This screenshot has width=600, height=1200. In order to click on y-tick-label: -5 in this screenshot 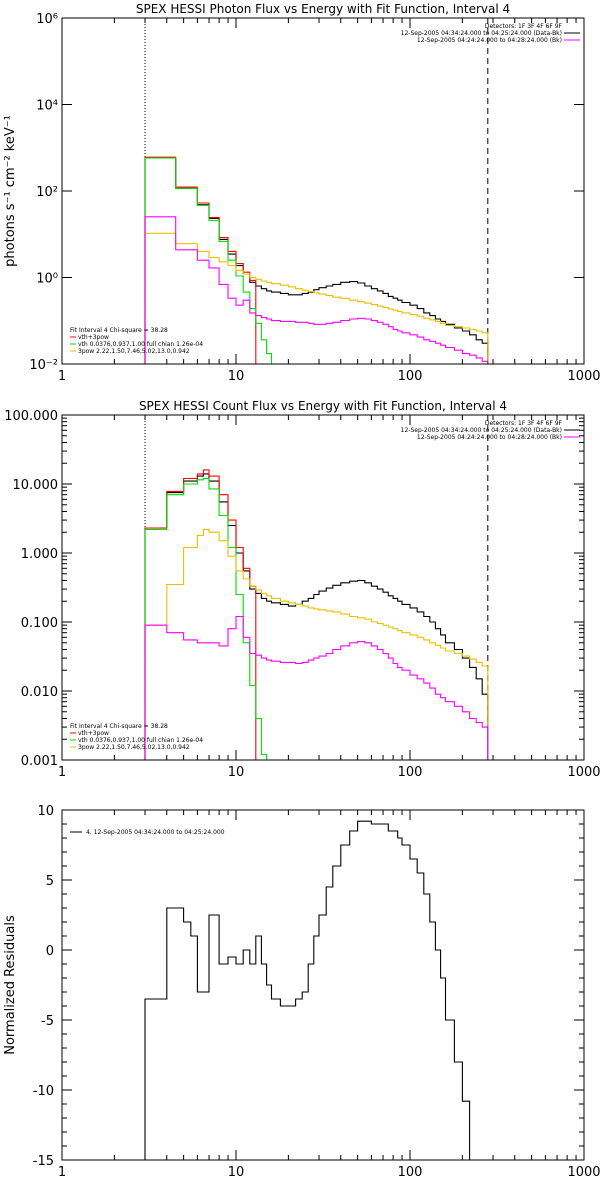, I will do `click(47, 1021)`.